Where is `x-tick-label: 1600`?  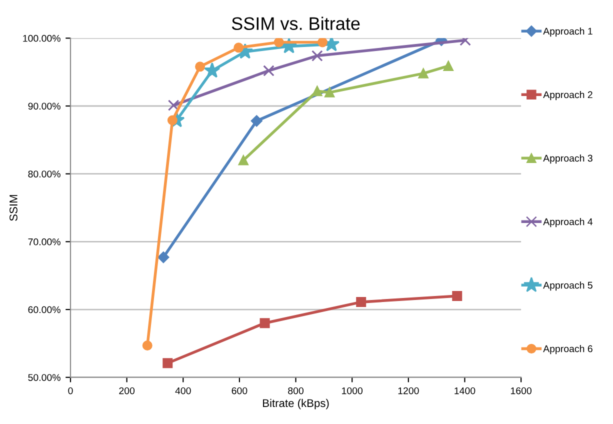 x-tick-label: 1600 is located at coordinates (521, 390).